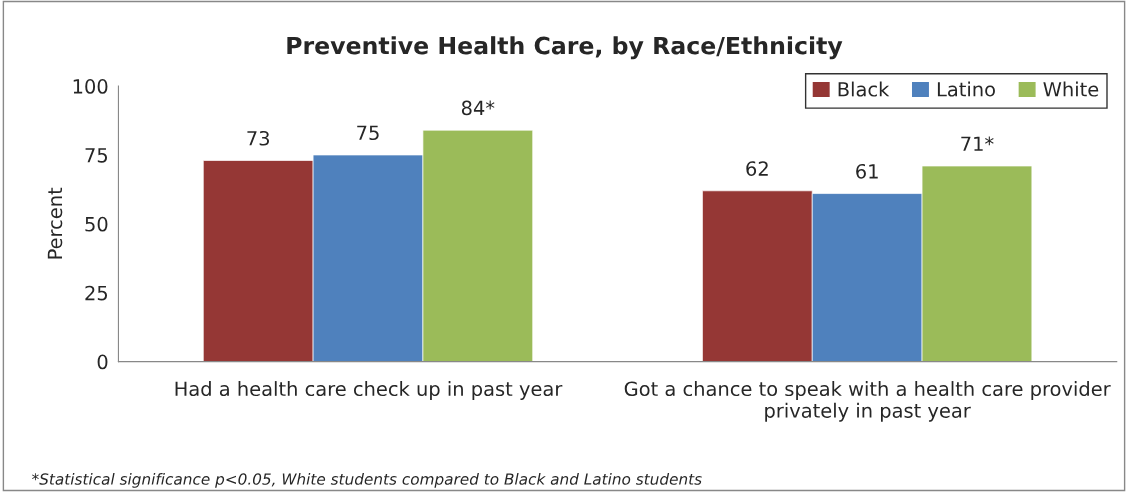 This screenshot has width=1128, height=492. What do you see at coordinates (977, 143) in the screenshot?
I see `data-label: 71*` at bounding box center [977, 143].